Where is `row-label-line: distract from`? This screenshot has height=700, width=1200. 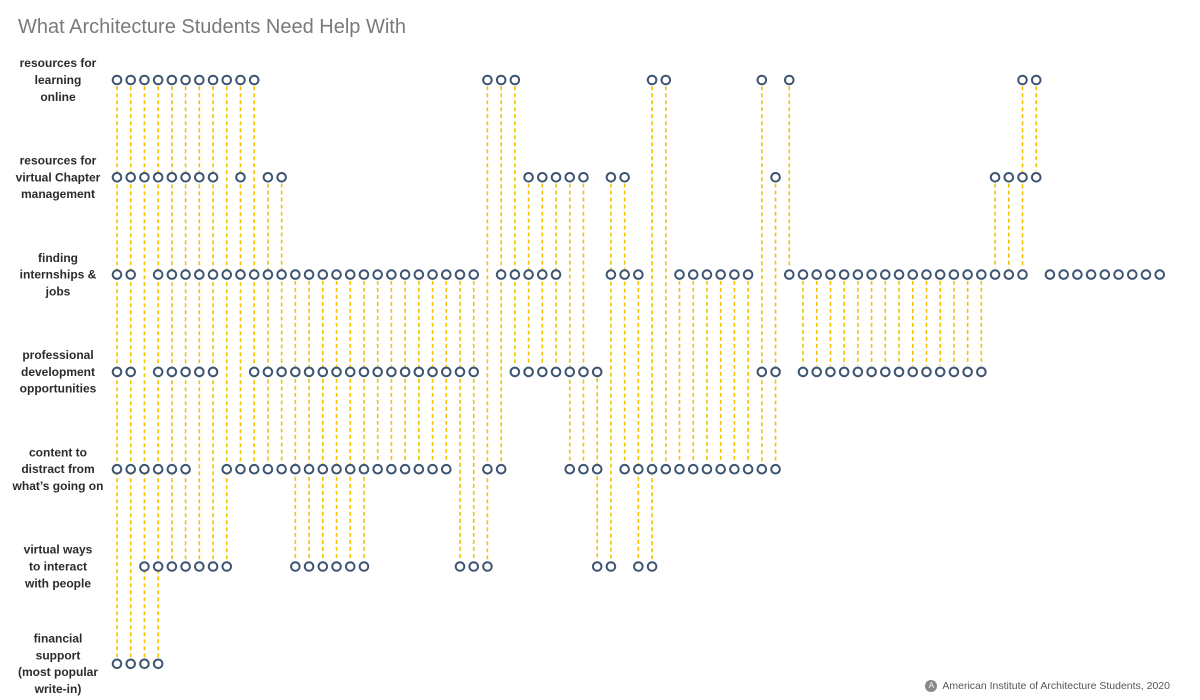 row-label-line: distract from is located at coordinates (57, 469).